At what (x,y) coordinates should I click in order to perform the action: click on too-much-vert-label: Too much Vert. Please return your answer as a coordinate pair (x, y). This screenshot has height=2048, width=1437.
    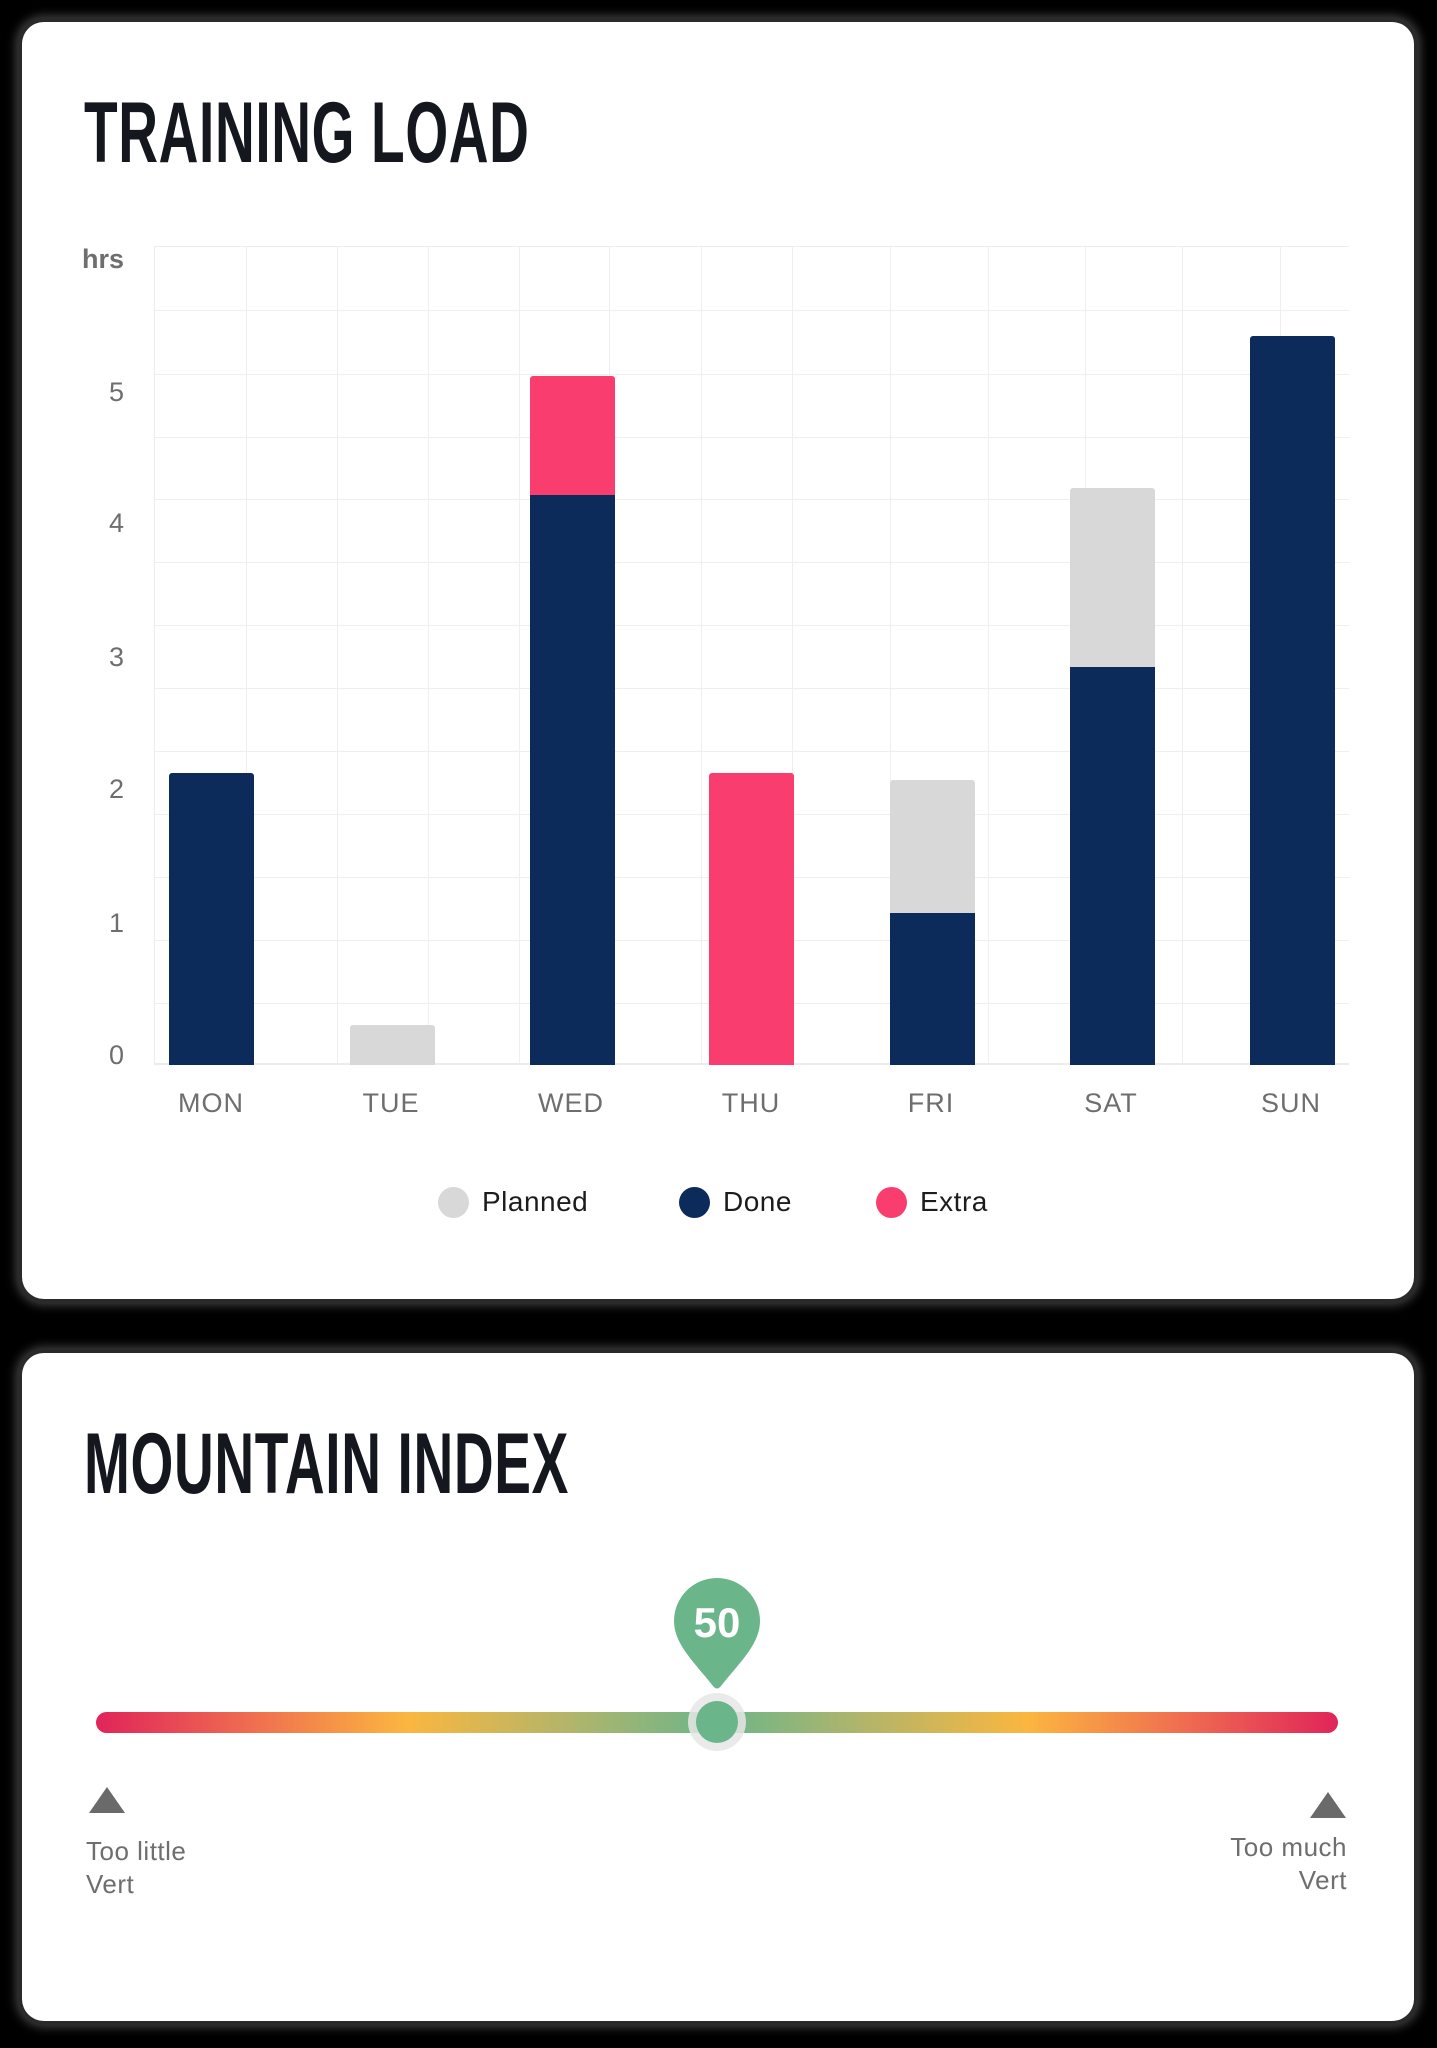
    Looking at the image, I should click on (1288, 1864).